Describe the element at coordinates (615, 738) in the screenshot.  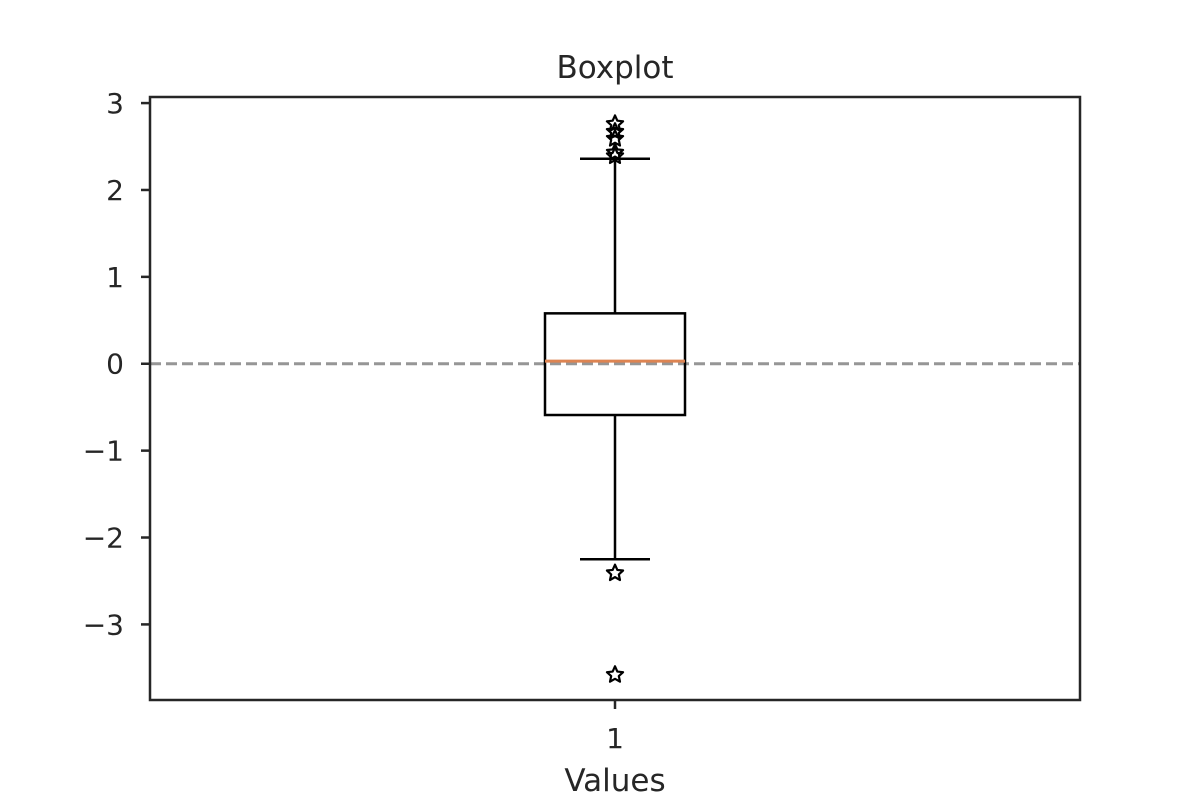
I see `x-tick-label: 1` at that location.